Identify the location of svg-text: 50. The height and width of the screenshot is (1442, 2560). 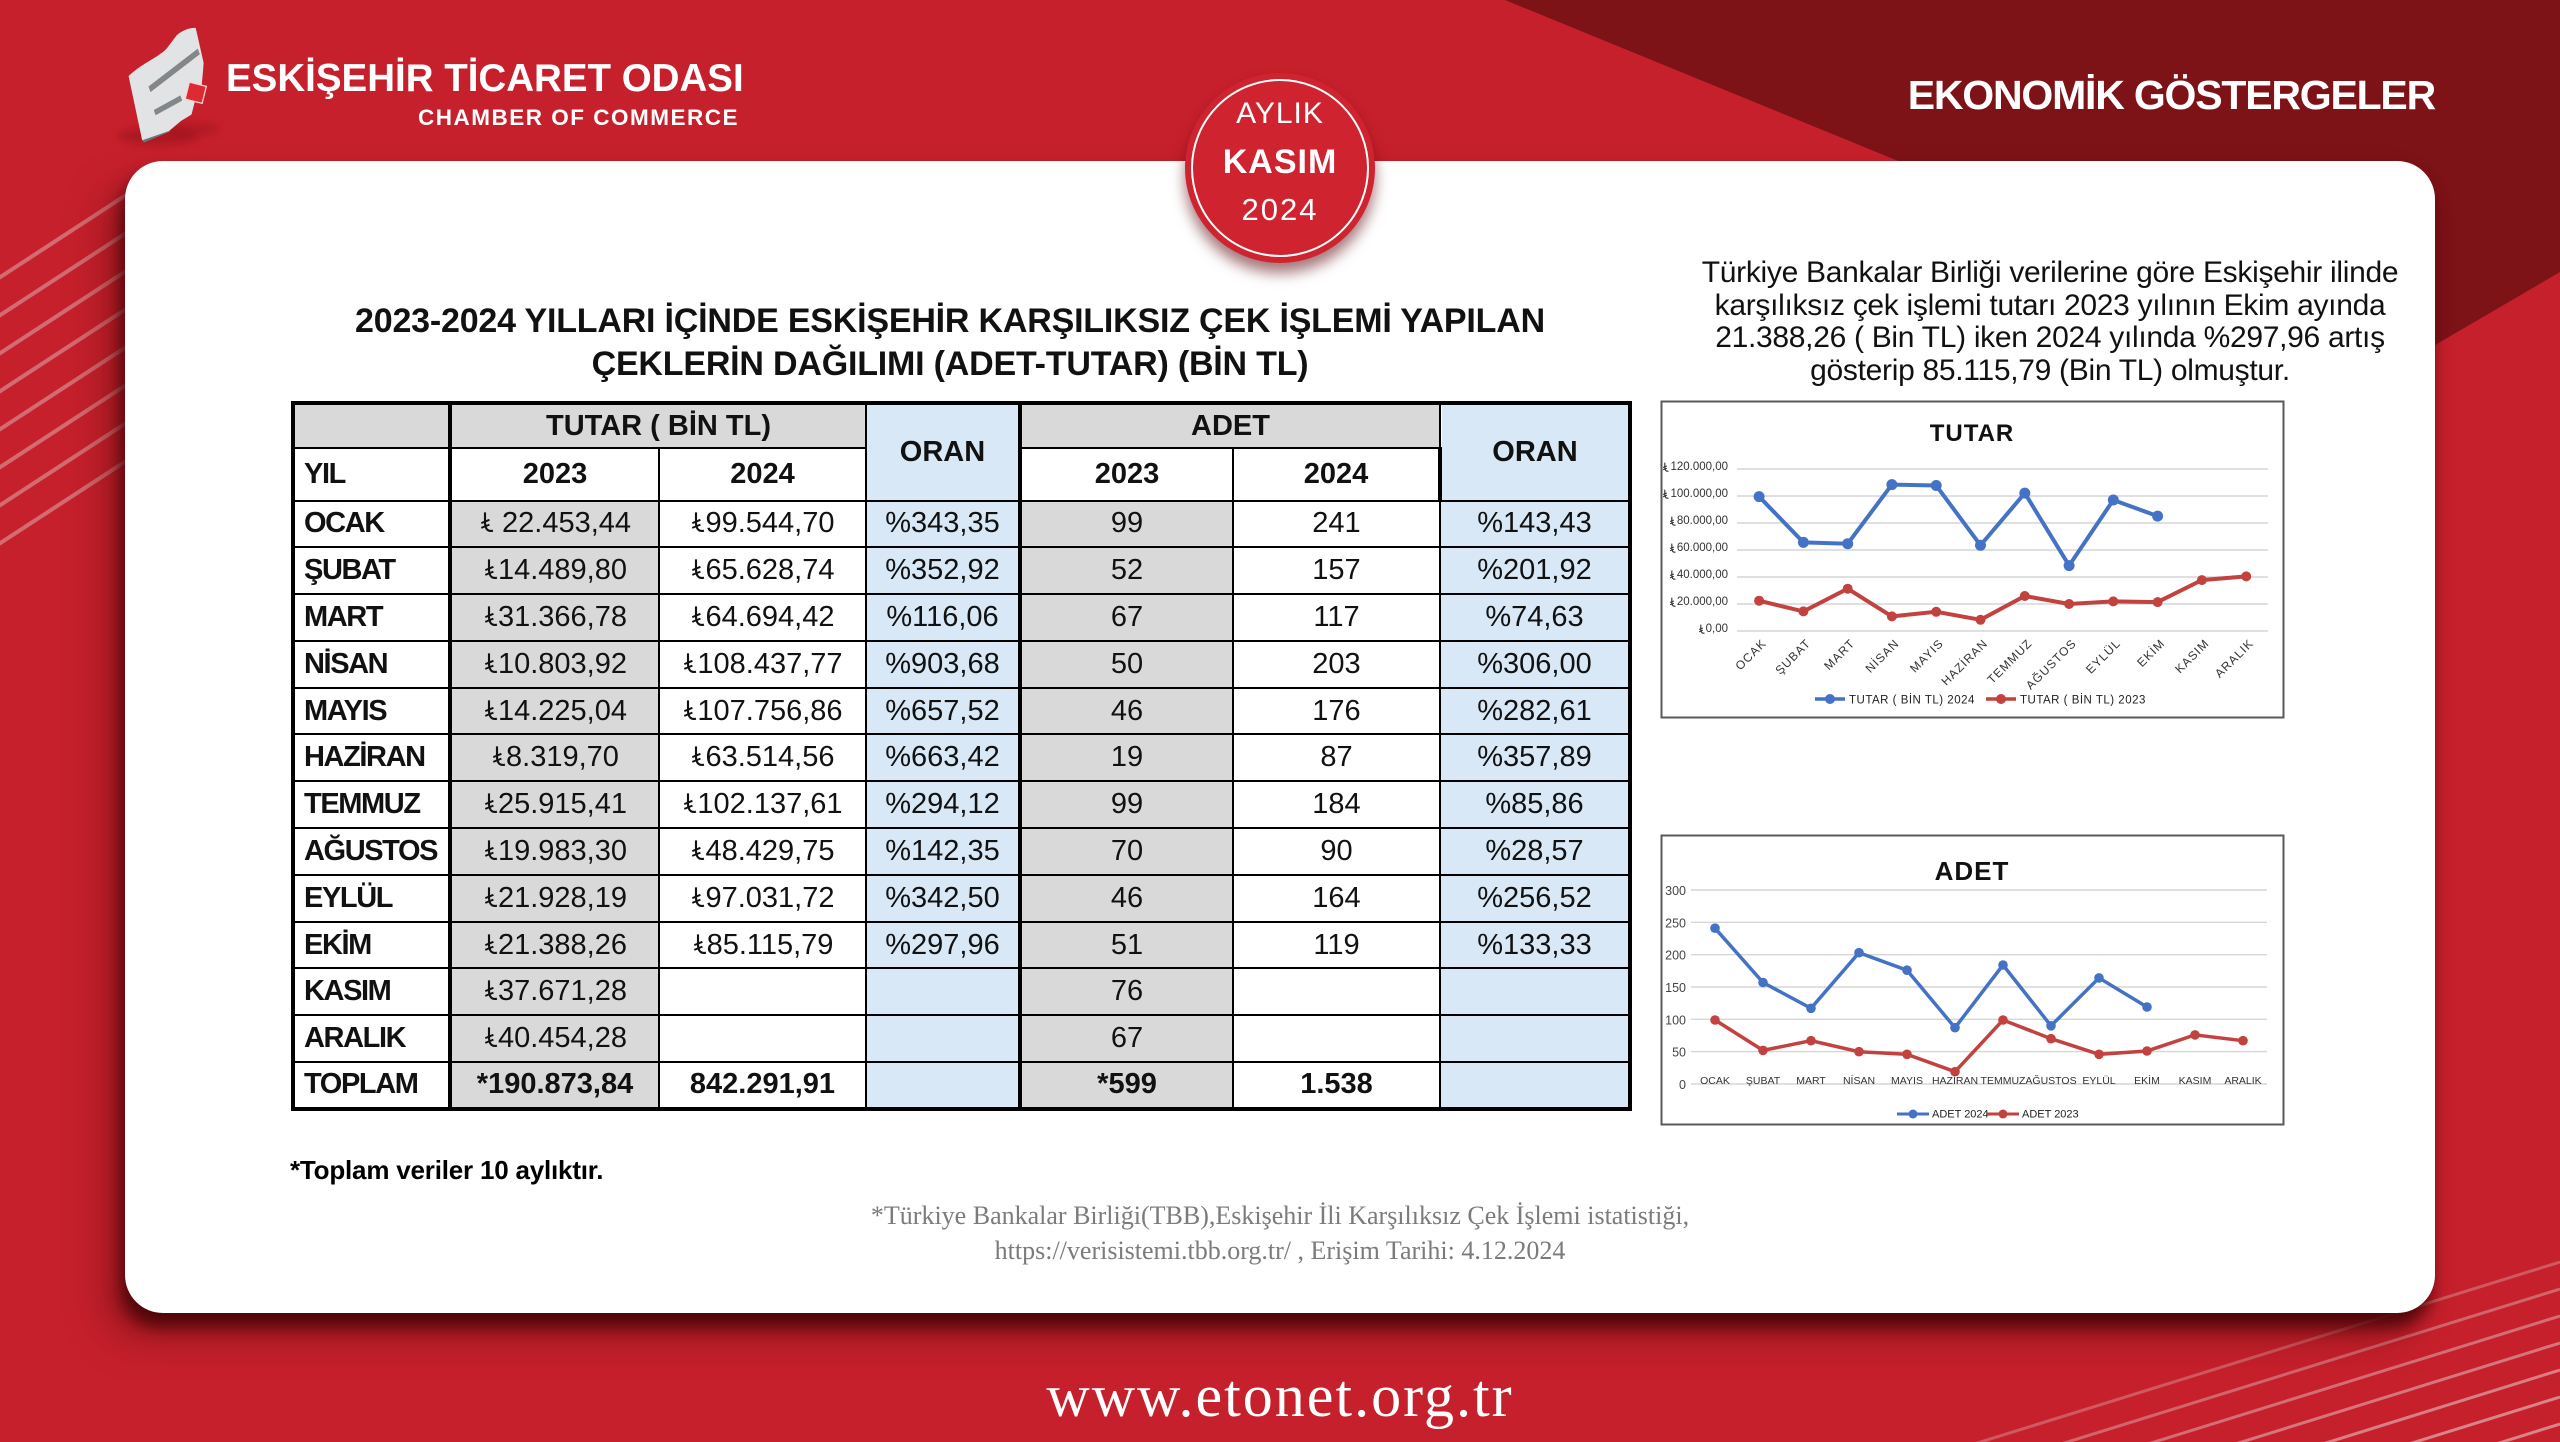
(1679, 1053).